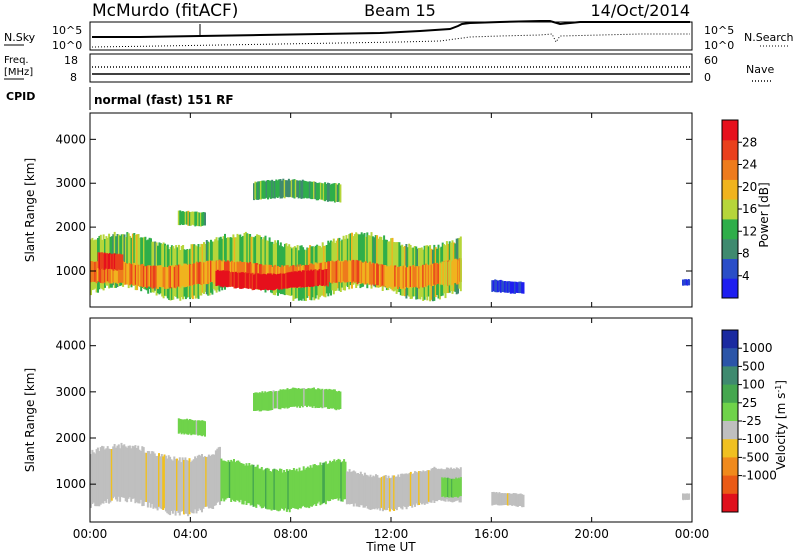 The height and width of the screenshot is (554, 800). I want to click on freq-left-tick-top: 18, so click(71, 60).